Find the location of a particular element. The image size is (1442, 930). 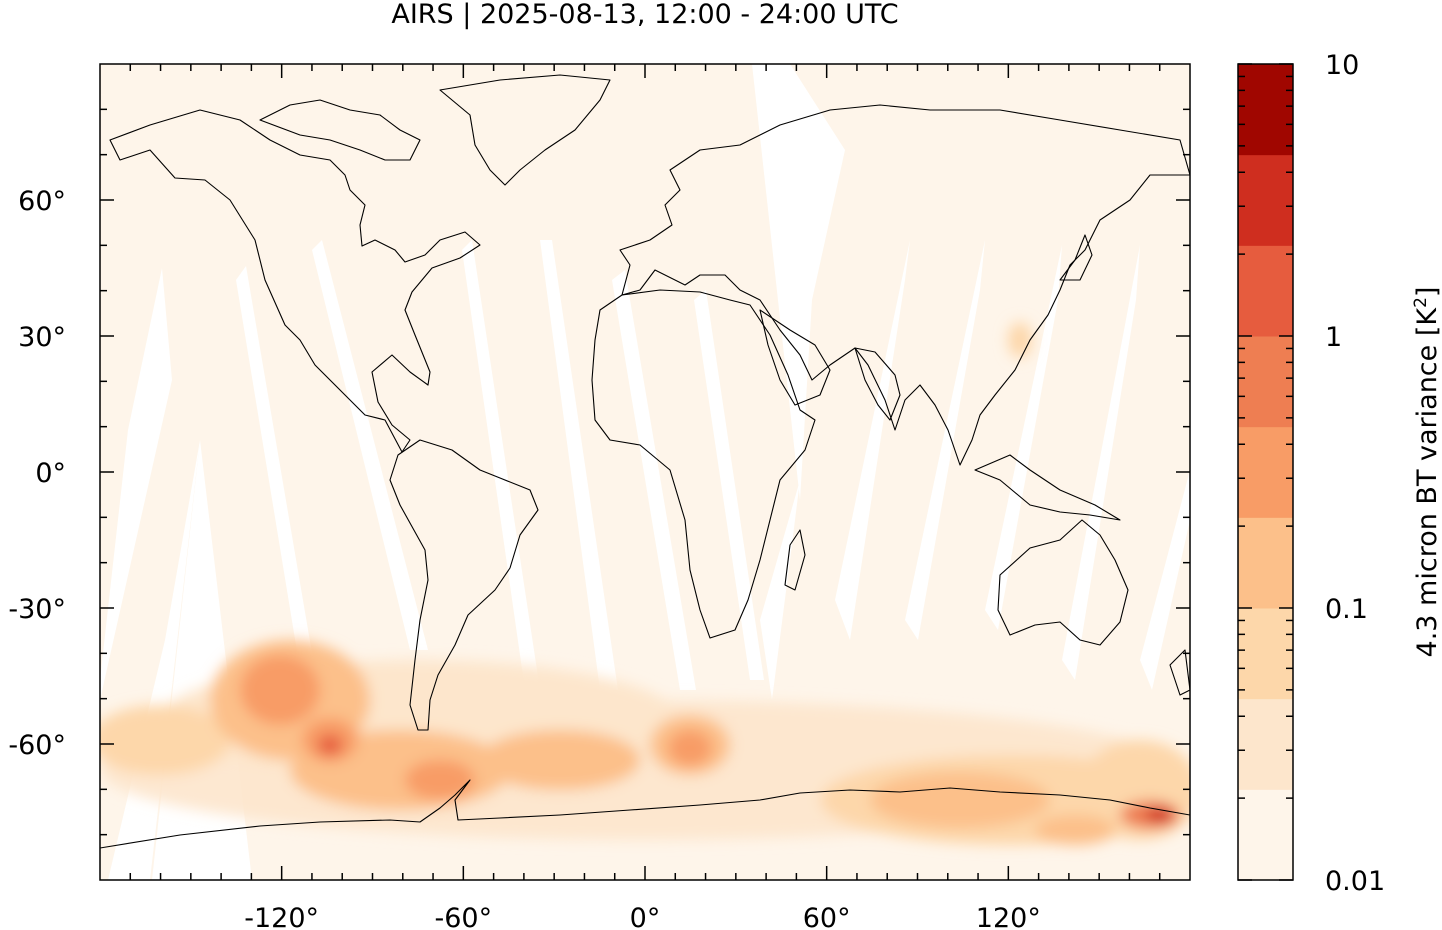

coastline-madagascar is located at coordinates (795, 560).